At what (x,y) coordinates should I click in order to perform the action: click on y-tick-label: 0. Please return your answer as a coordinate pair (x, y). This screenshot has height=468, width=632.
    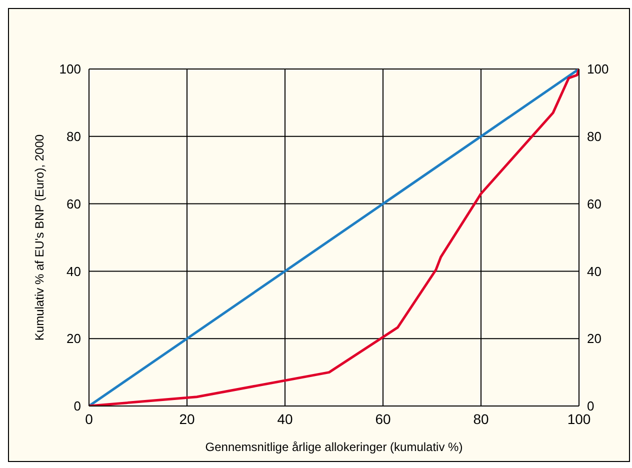
    Looking at the image, I should click on (77, 406).